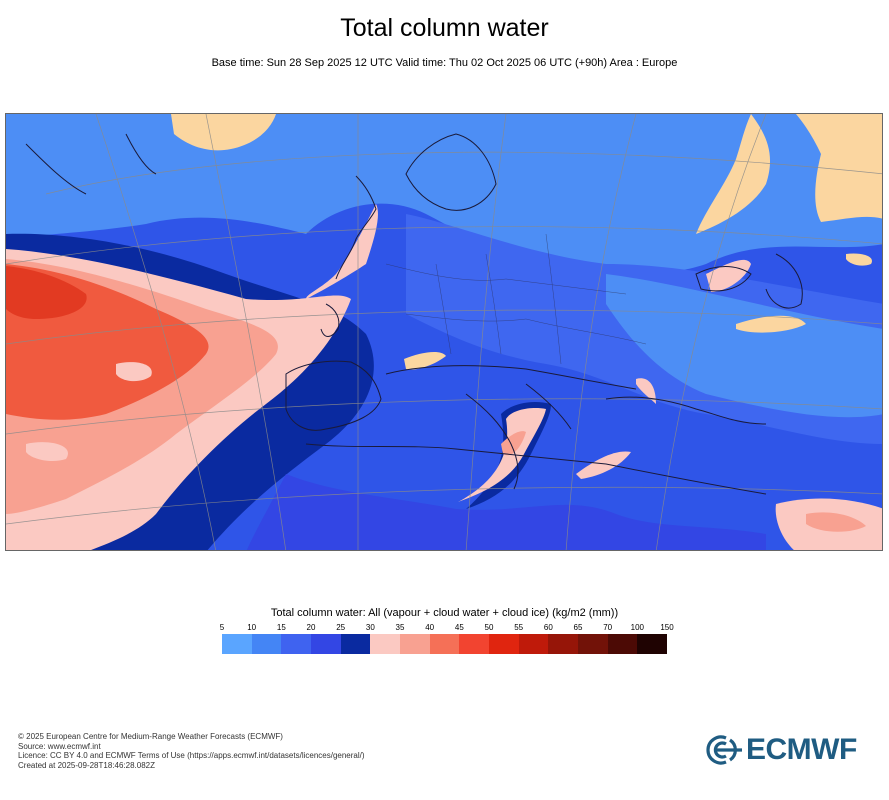 Image resolution: width=889 pixels, height=800 pixels. What do you see at coordinates (506, 512) in the screenshot?
I see `north-africa-band` at bounding box center [506, 512].